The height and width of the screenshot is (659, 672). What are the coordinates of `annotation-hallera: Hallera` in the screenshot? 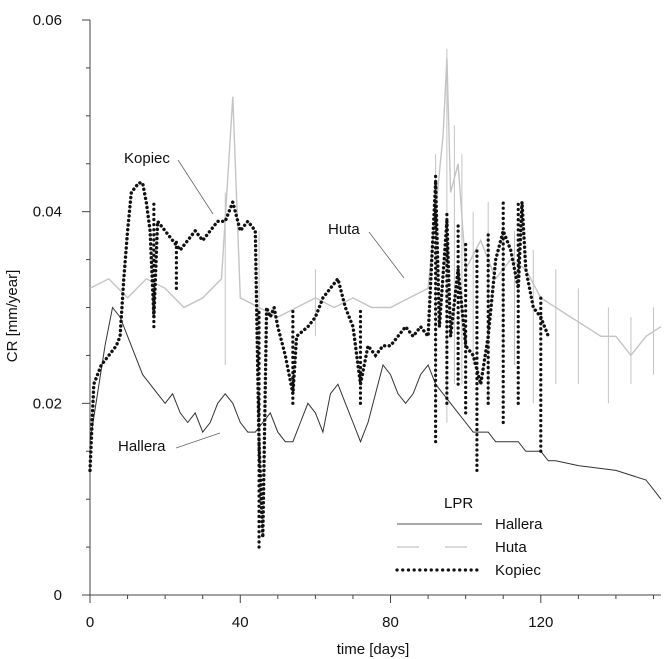 It's located at (142, 446).